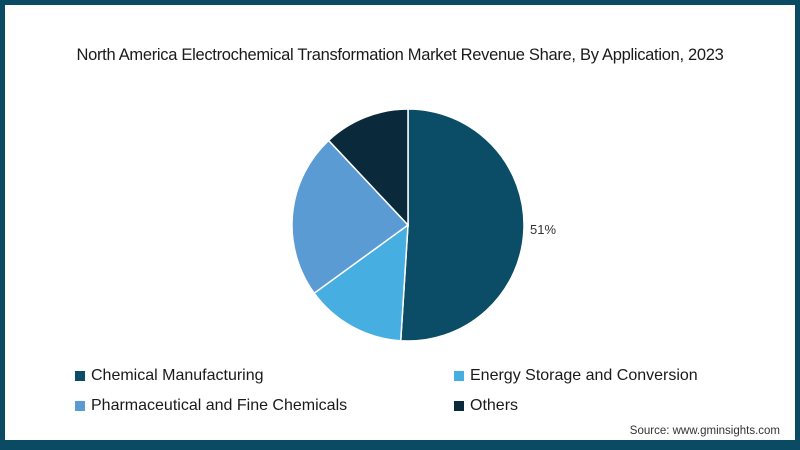  I want to click on legend-label: Chemical Manufacturing, so click(177, 375).